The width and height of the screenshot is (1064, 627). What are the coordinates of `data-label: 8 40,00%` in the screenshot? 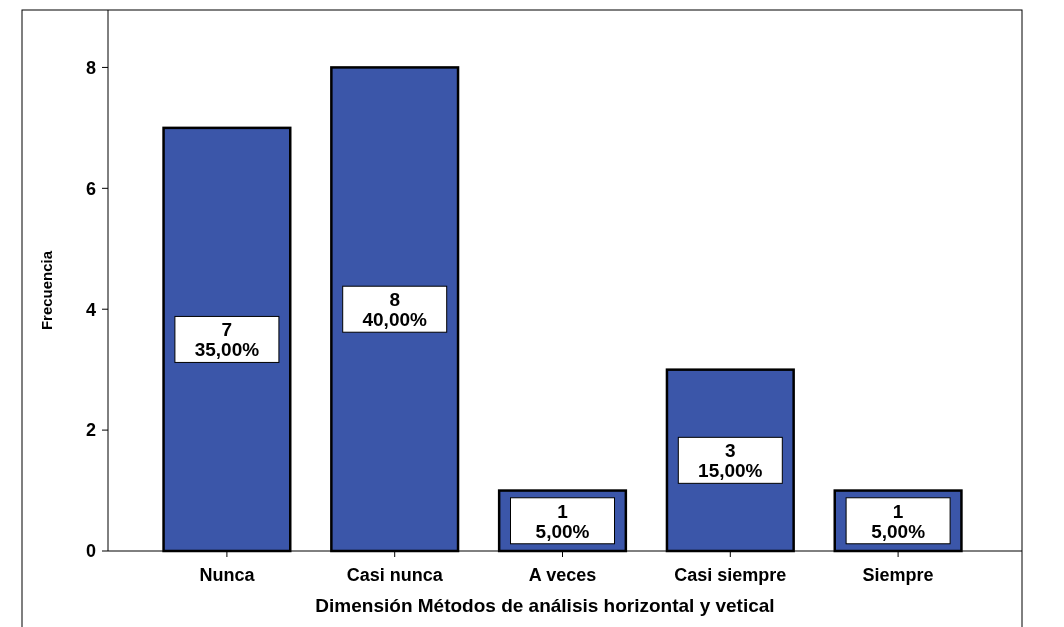 It's located at (395, 310).